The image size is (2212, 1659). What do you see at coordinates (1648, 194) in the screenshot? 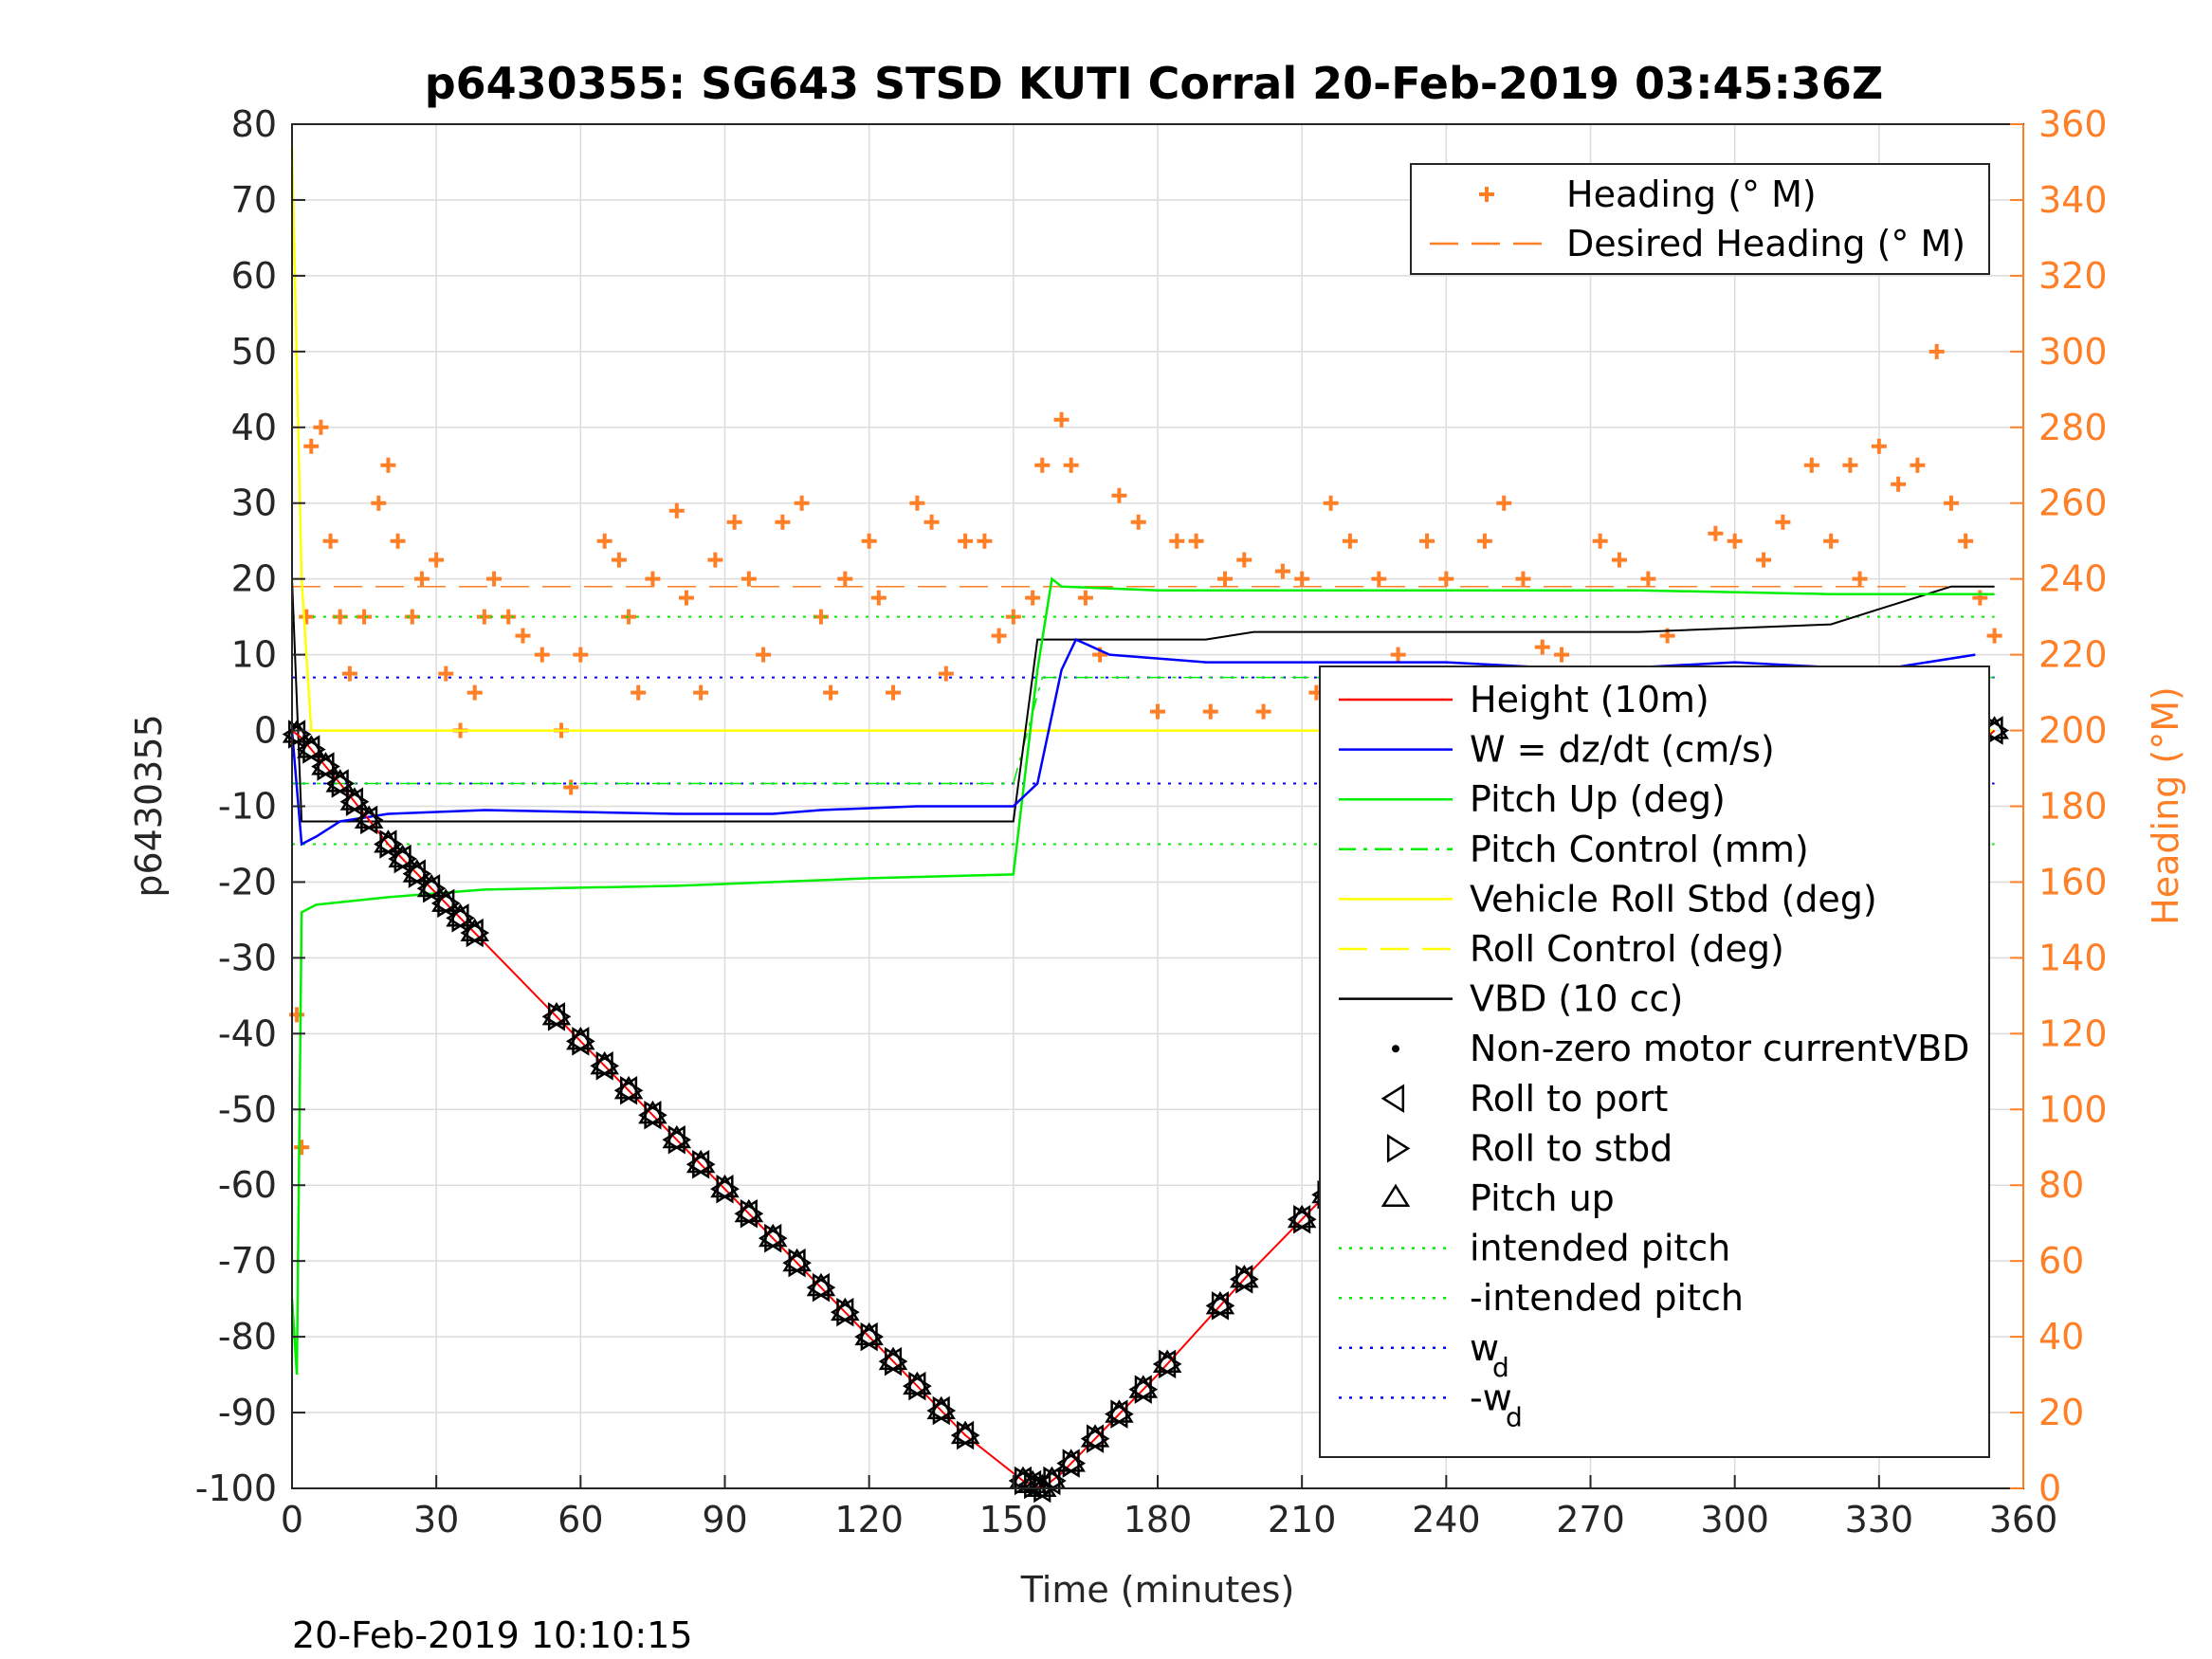
I see `legend-top-entry: Heading (° M)` at bounding box center [1648, 194].